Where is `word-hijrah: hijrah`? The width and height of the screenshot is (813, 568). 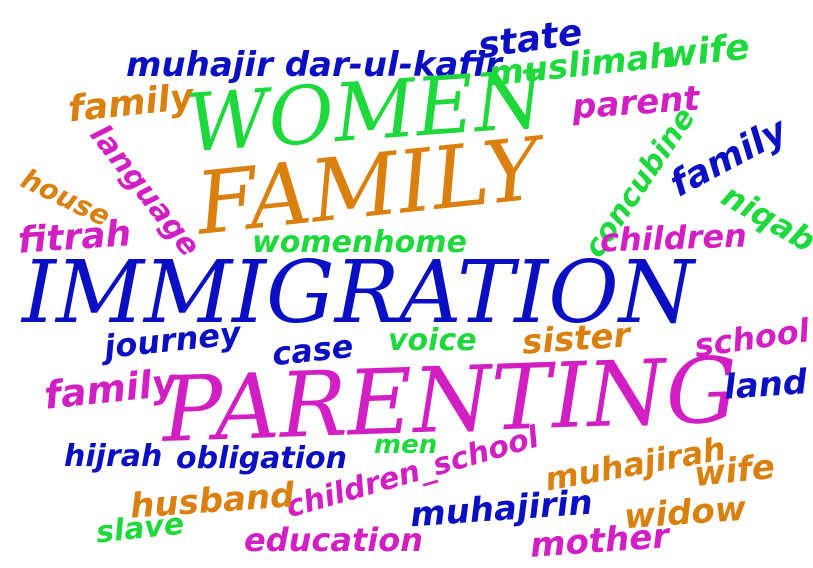
word-hijrah: hijrah is located at coordinates (113, 456).